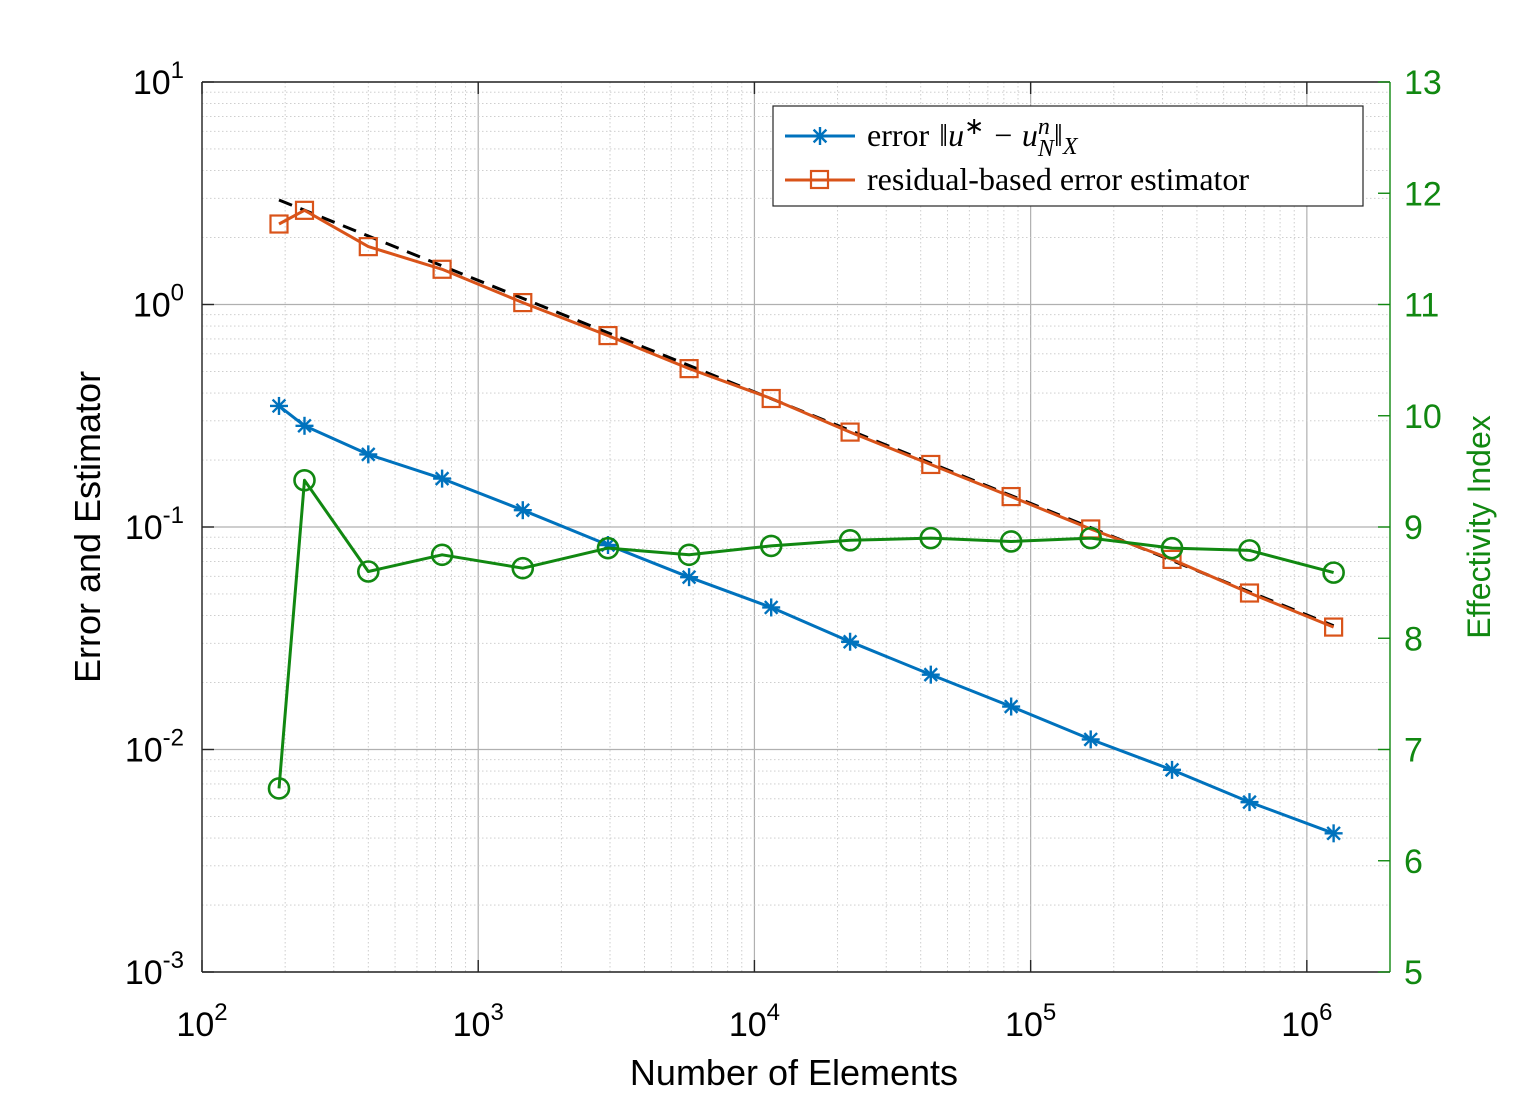 The image size is (1536, 1097). Describe the element at coordinates (154, 969) in the screenshot. I see `y-tick-label: 10⁻³` at that location.